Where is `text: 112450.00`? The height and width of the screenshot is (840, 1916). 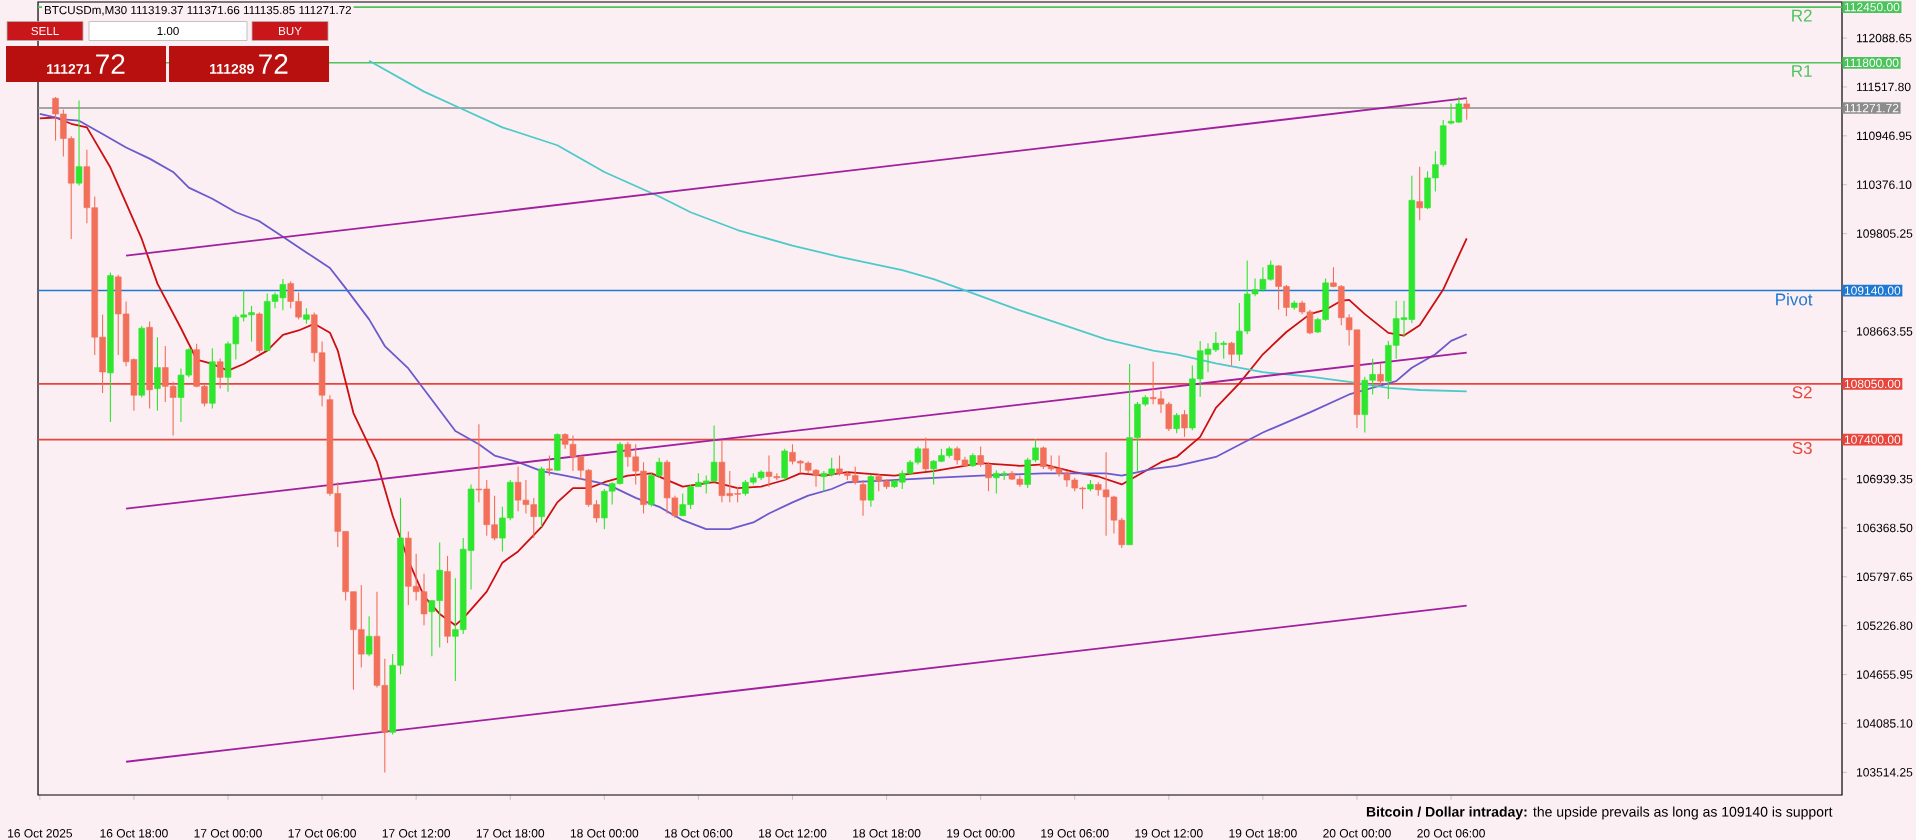 text: 112450.00 is located at coordinates (1872, 7).